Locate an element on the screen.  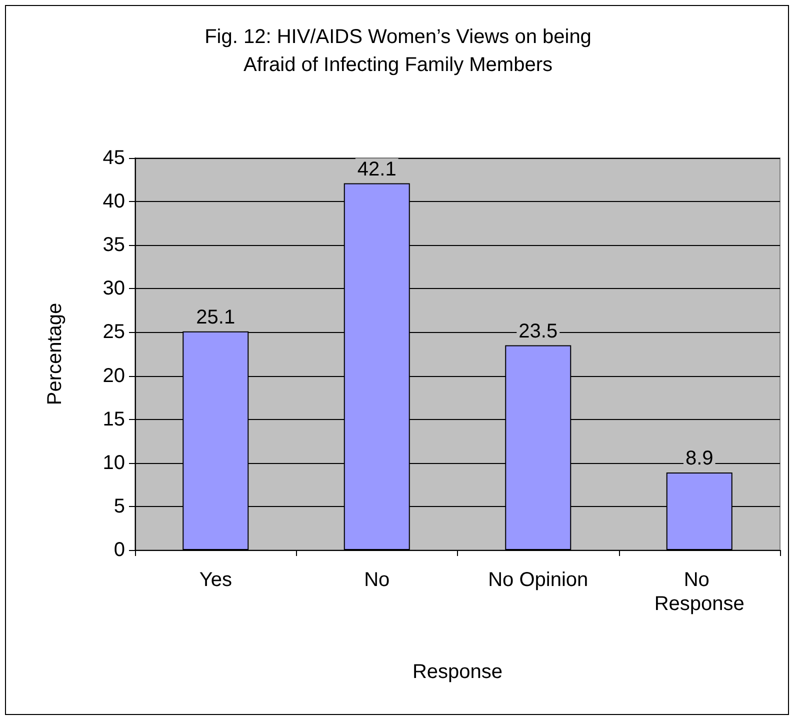
y-tick-label: 35 is located at coordinates (113, 245).